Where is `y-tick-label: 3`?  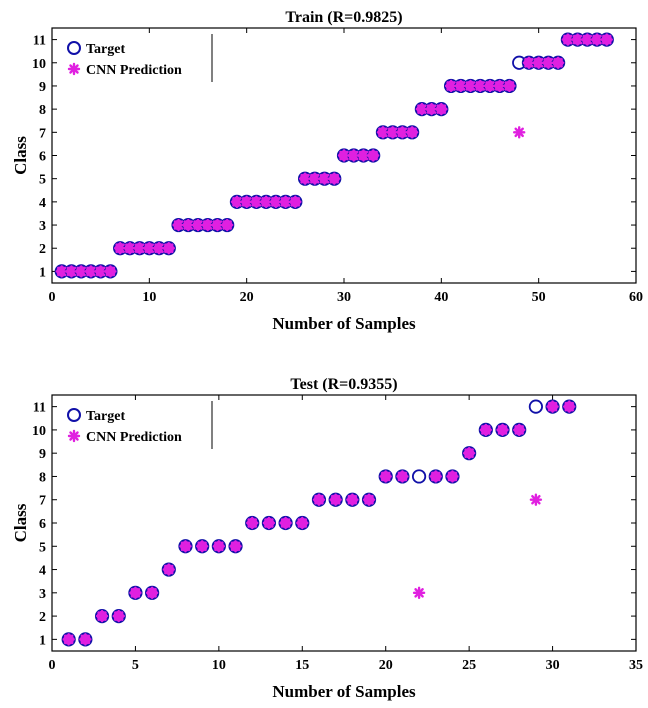 y-tick-label: 3 is located at coordinates (42, 226).